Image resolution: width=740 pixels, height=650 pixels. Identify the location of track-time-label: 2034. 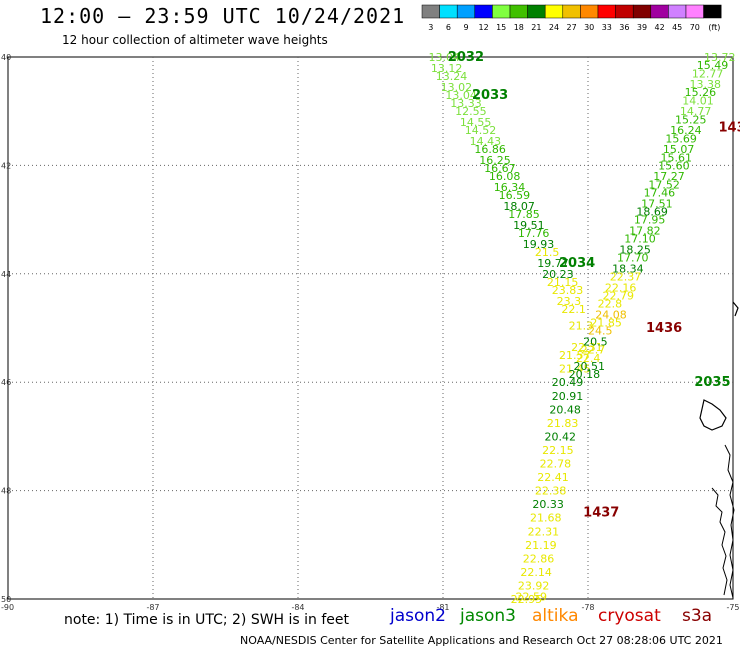
(577, 263).